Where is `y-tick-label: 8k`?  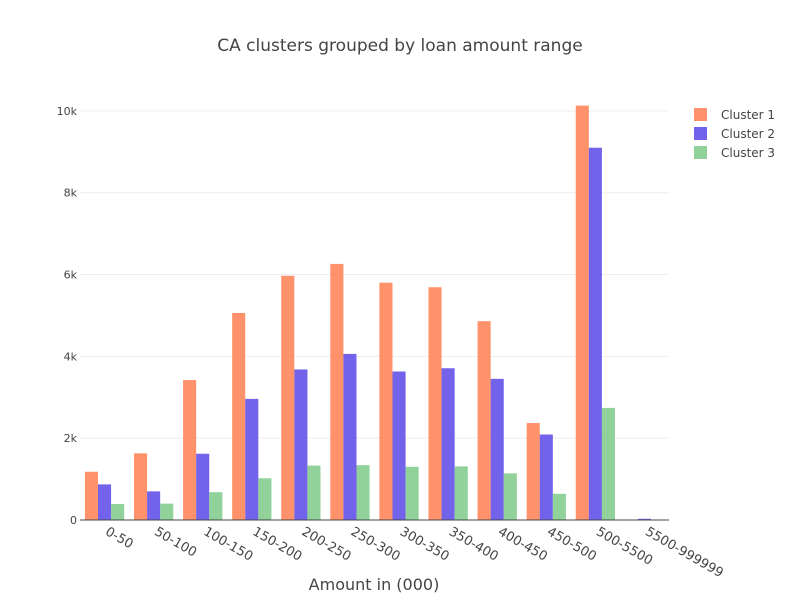 y-tick-label: 8k is located at coordinates (71, 193).